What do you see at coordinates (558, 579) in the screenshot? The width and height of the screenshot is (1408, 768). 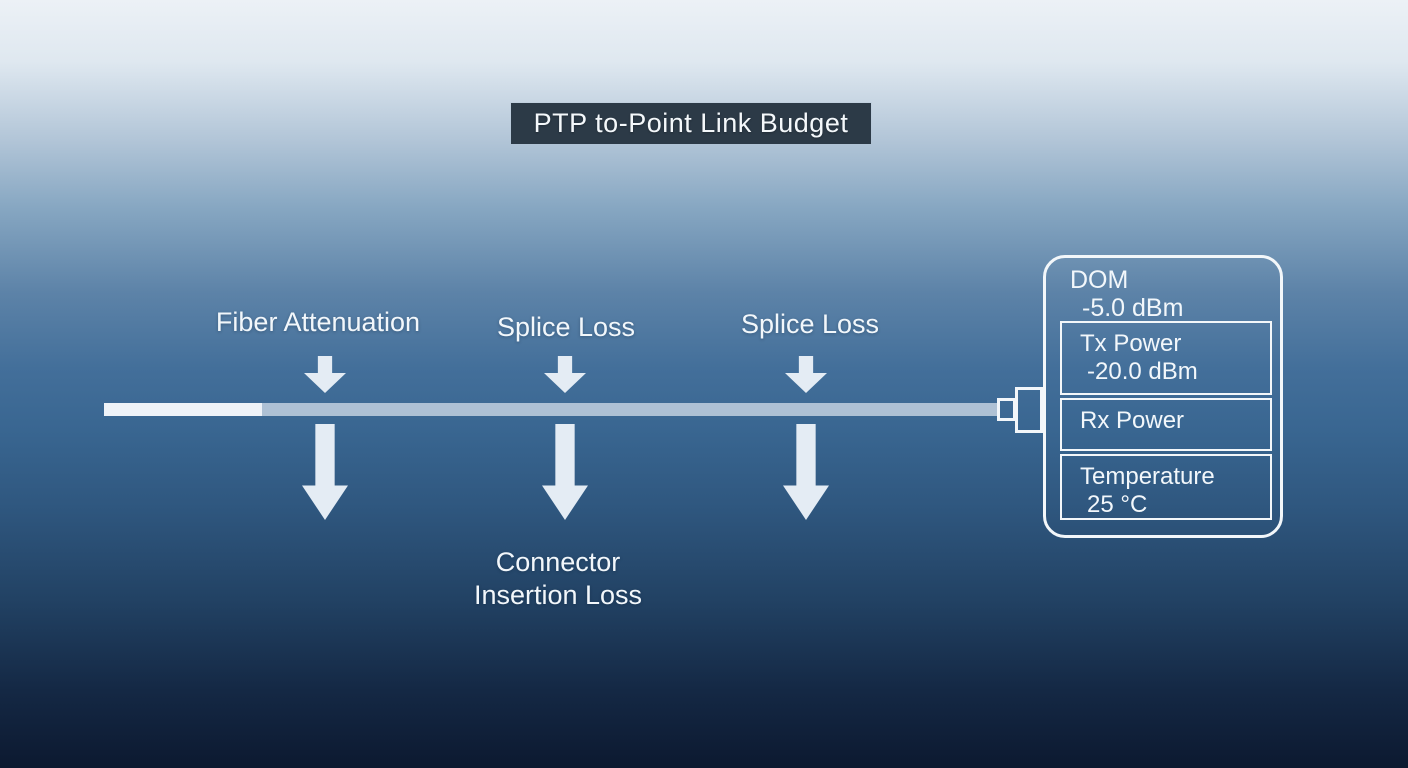 I see `connector-insertion-loss-label: Connector Insertion Loss` at bounding box center [558, 579].